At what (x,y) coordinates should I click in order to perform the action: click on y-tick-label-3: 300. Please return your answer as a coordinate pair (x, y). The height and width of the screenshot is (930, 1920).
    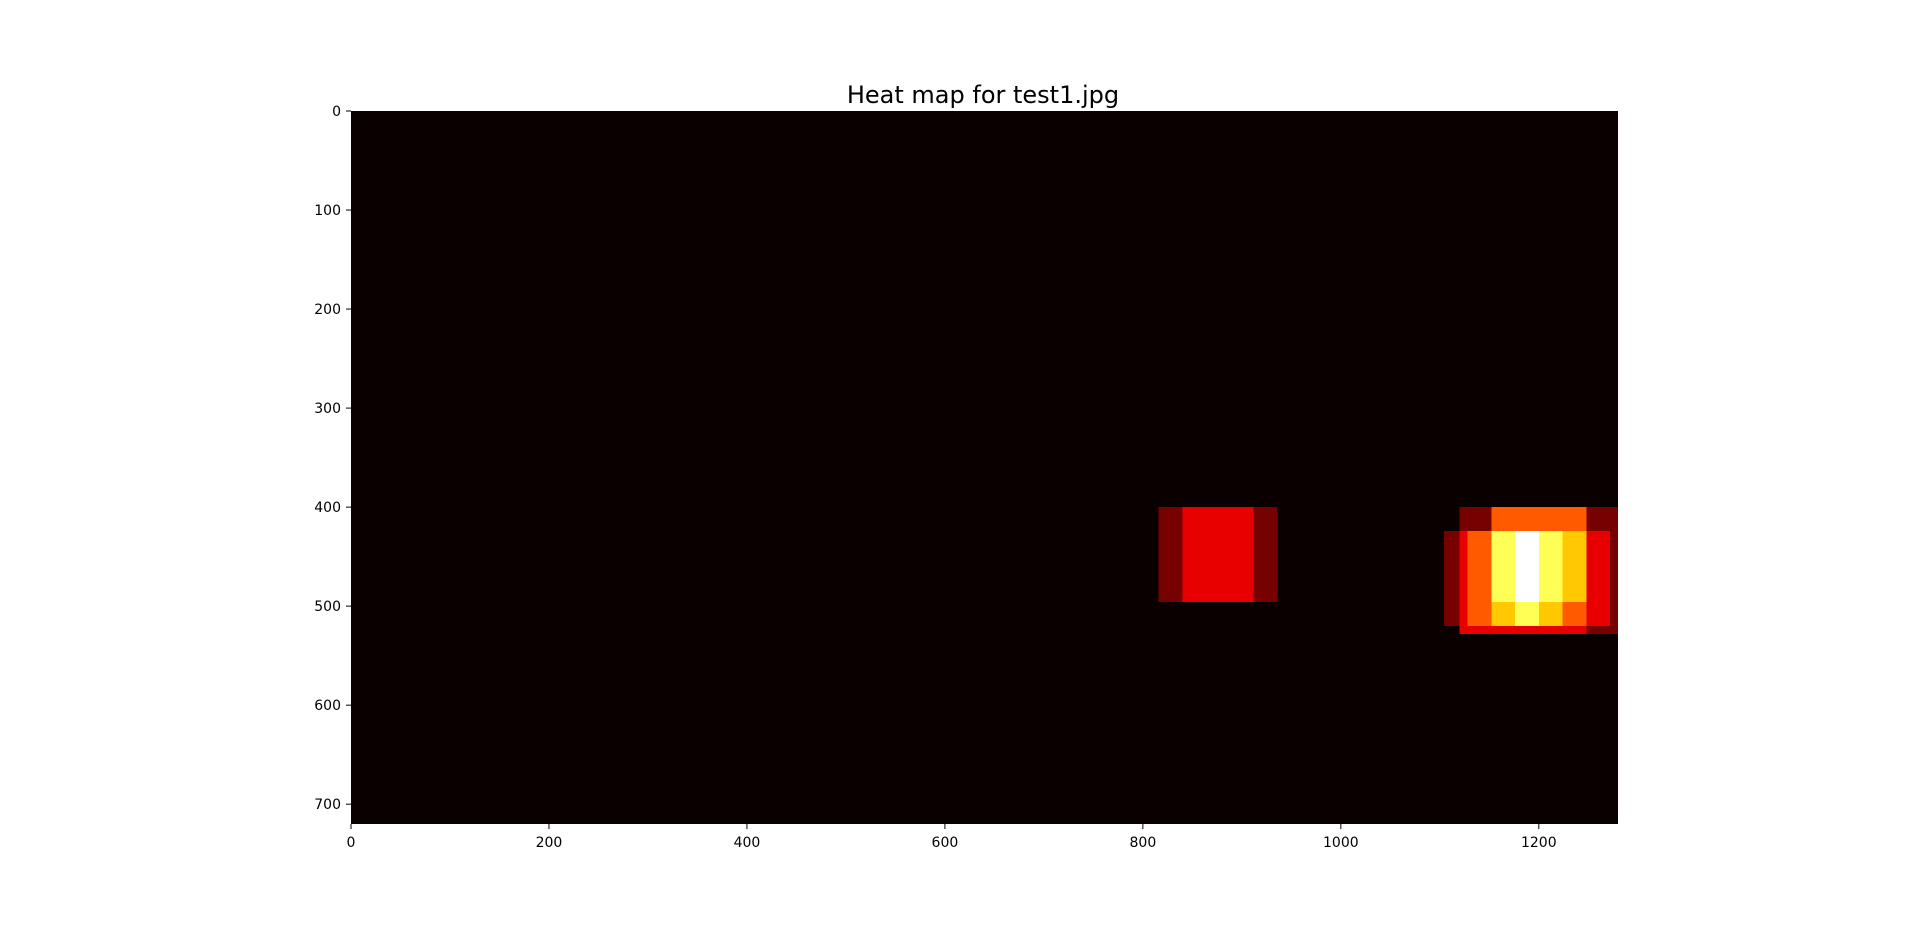
    Looking at the image, I should click on (327, 409).